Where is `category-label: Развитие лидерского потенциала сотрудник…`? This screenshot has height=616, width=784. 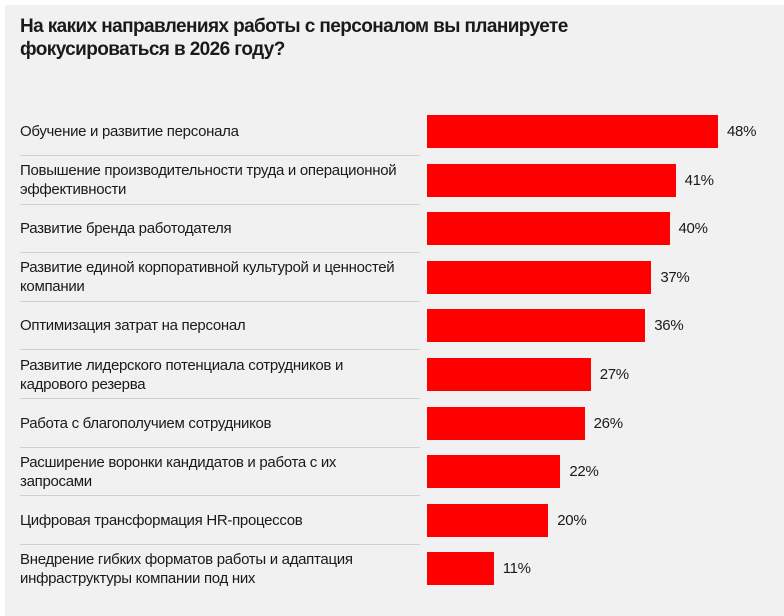 category-label: Развитие лидерского потенциала сотрудник… is located at coordinates (182, 374).